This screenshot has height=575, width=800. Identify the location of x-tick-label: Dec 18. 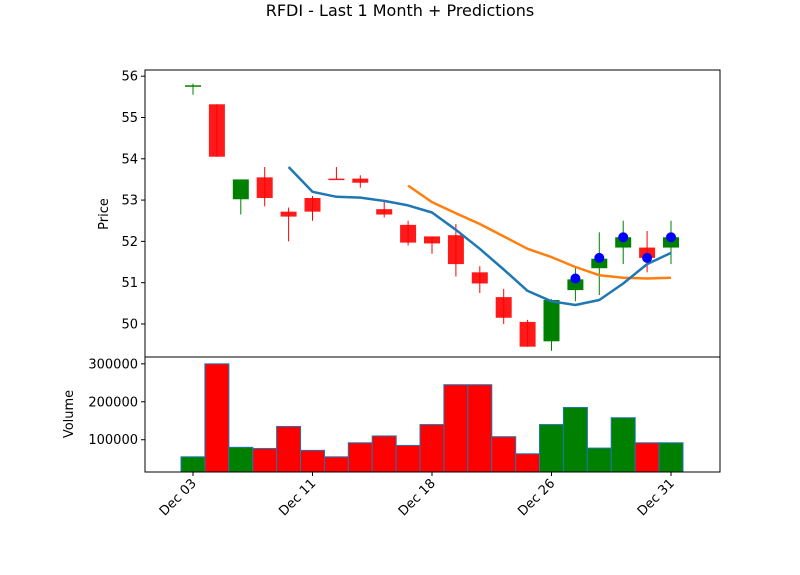
(417, 497).